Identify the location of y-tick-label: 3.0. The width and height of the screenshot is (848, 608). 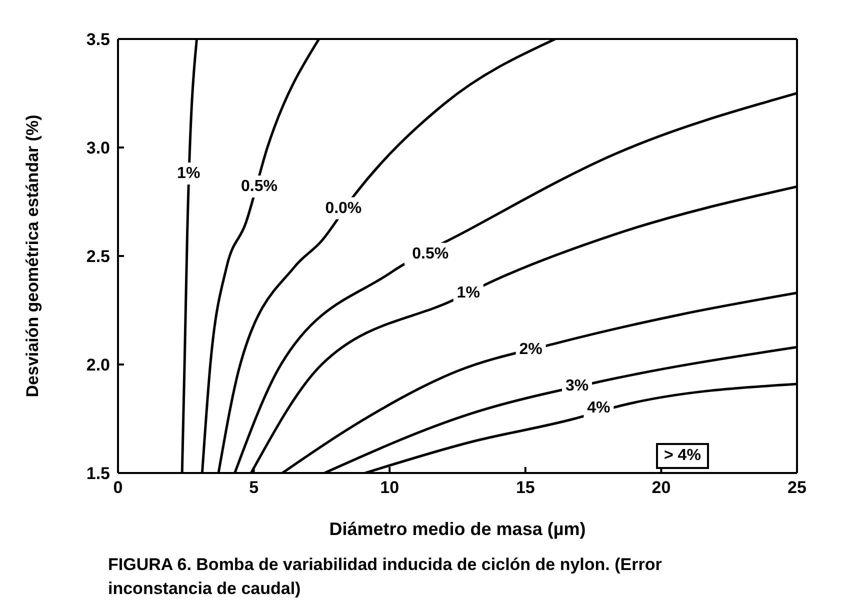
(98, 148).